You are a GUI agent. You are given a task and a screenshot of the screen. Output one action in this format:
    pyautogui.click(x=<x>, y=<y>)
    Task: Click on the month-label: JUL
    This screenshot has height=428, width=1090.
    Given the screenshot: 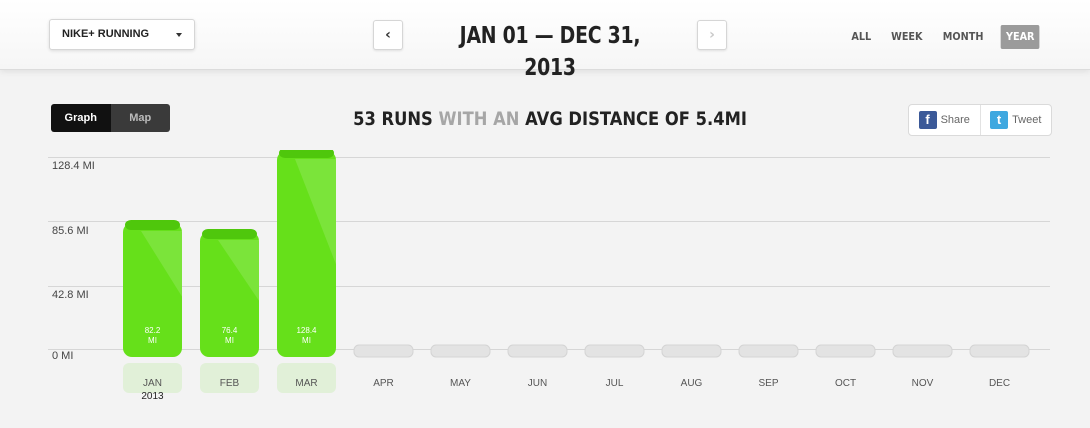 What is the action you would take?
    pyautogui.click(x=615, y=383)
    